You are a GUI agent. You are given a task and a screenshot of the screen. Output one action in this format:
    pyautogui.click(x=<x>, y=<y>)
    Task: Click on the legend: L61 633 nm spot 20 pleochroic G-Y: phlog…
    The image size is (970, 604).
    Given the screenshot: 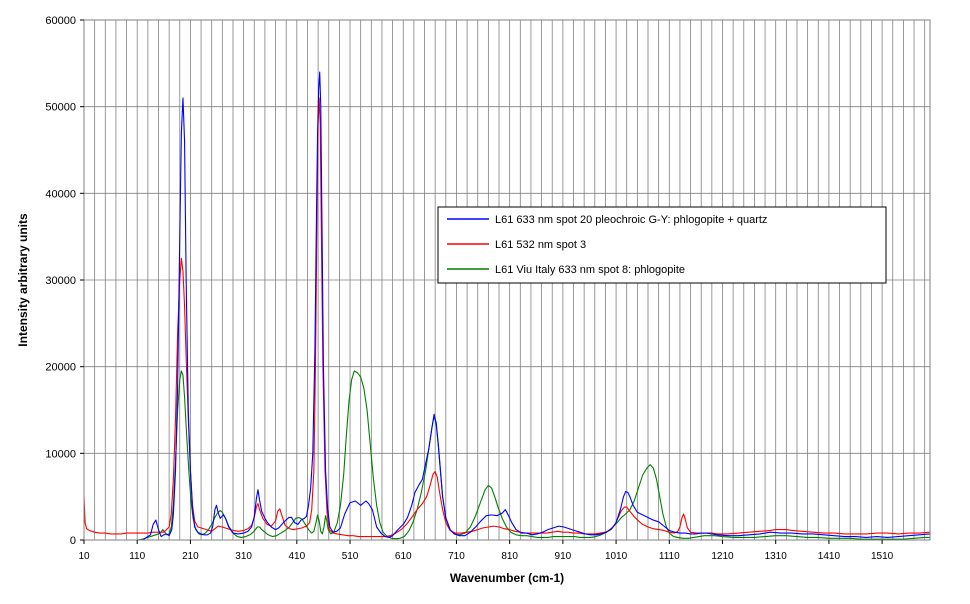 What is the action you would take?
    pyautogui.click(x=662, y=245)
    